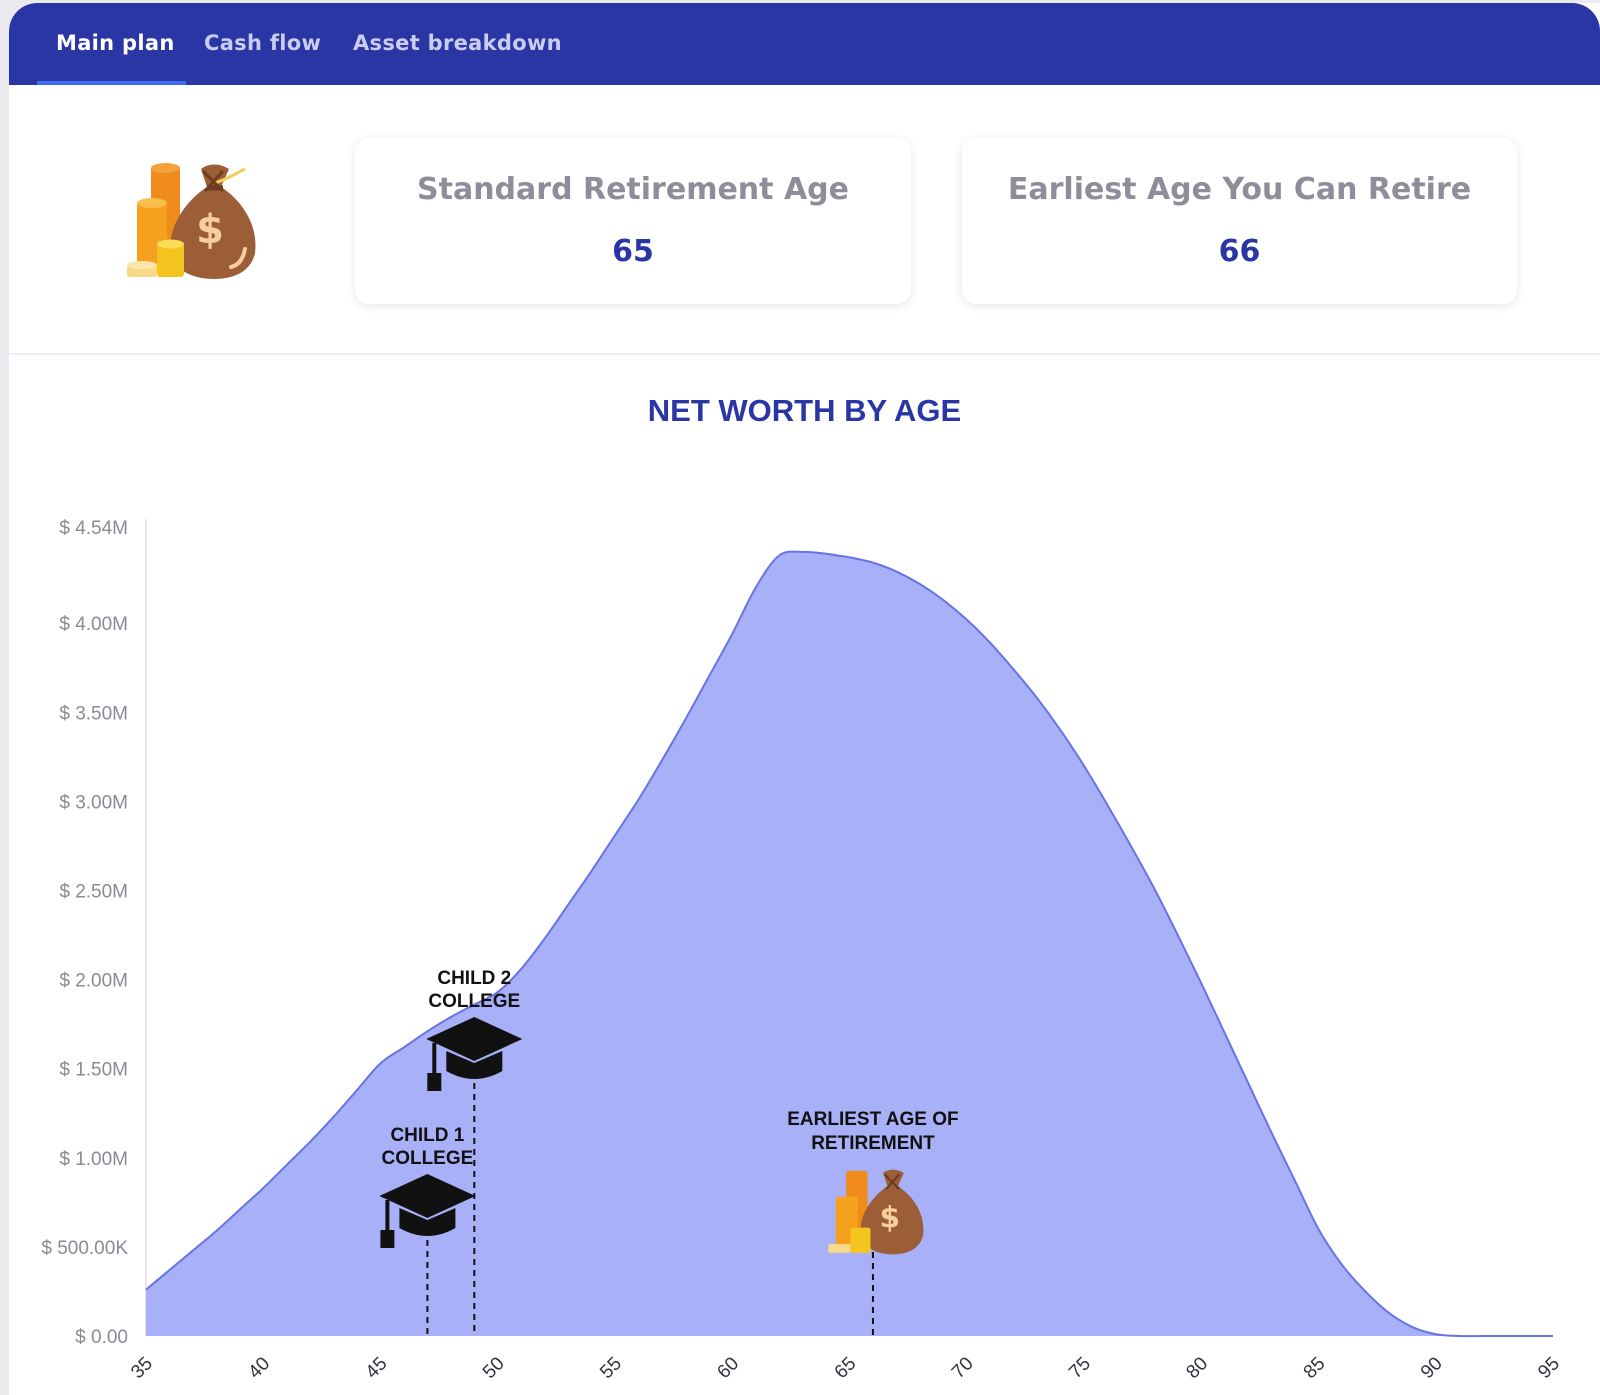 Image resolution: width=1600 pixels, height=1395 pixels. I want to click on x-tick-label: 70, so click(963, 1368).